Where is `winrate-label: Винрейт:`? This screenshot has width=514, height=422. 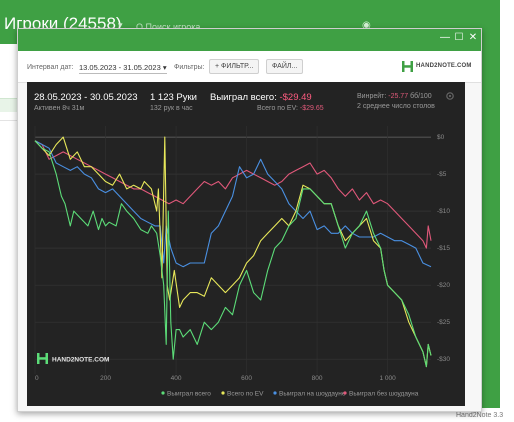
winrate-label: Винрейт: is located at coordinates (372, 96).